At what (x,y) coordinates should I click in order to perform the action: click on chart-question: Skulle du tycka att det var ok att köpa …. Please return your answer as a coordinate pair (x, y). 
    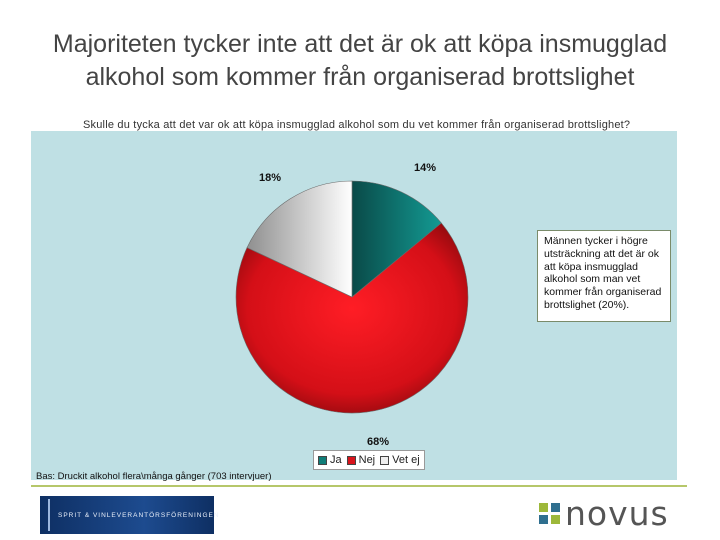
    Looking at the image, I should click on (357, 125).